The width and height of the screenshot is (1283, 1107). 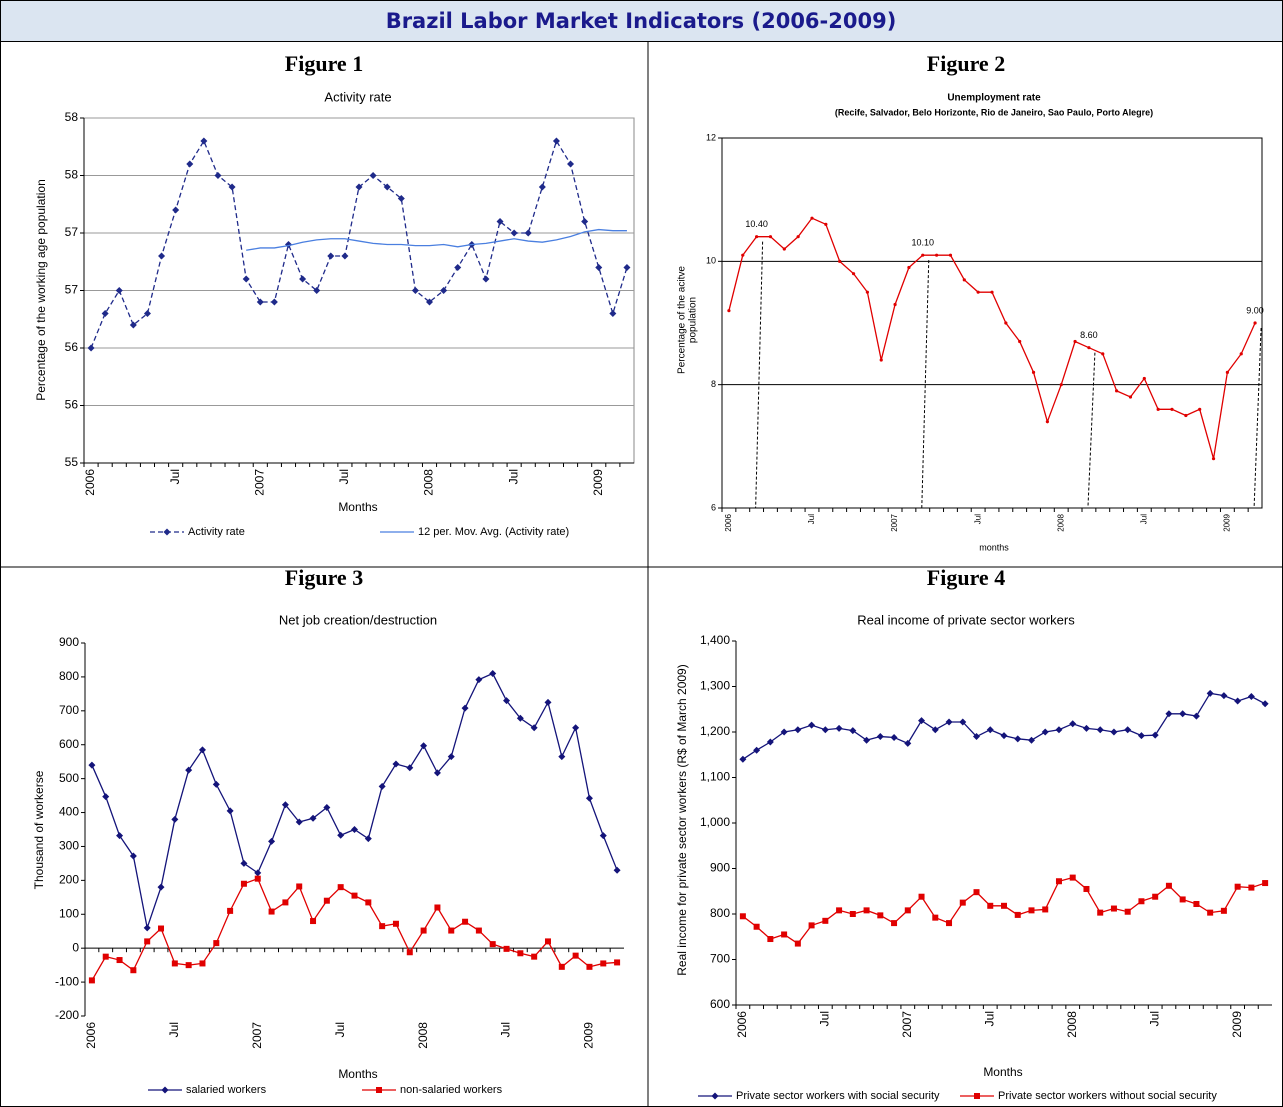 What do you see at coordinates (720, 913) in the screenshot?
I see `y-tick-label: 800` at bounding box center [720, 913].